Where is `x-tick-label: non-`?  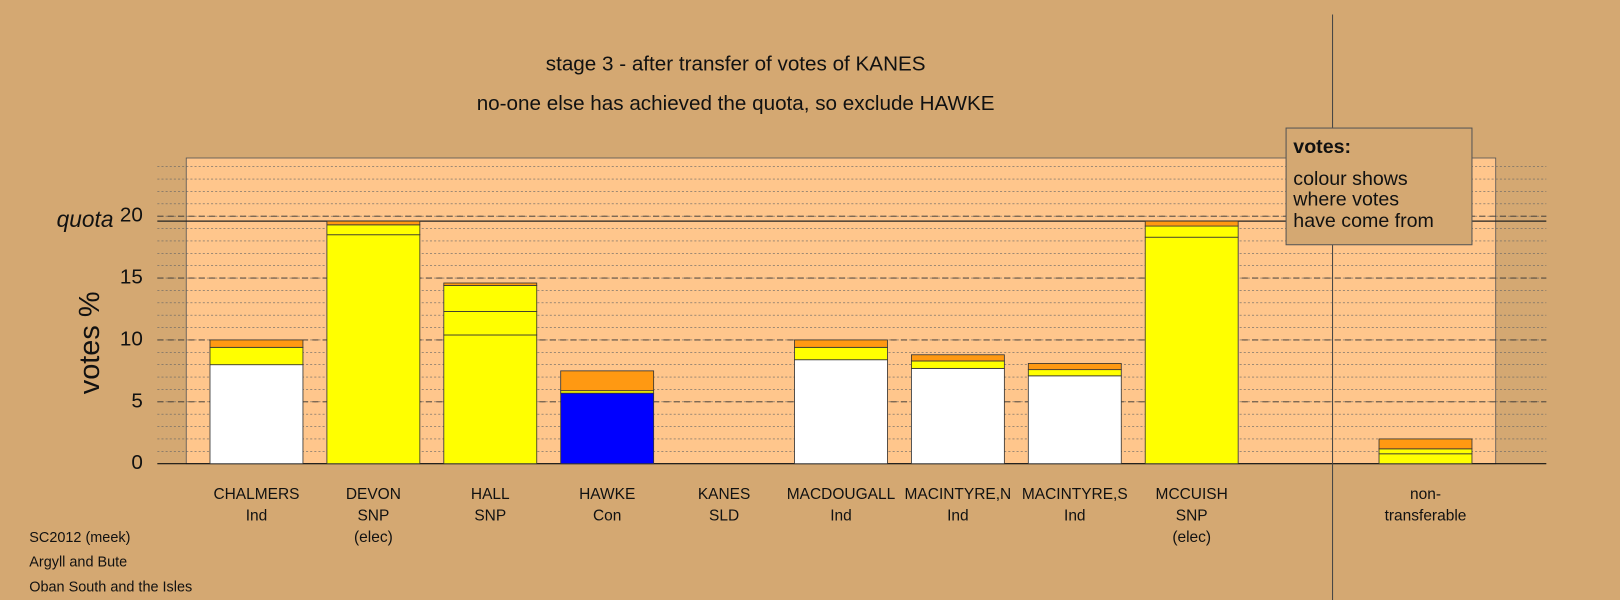
x-tick-label: non- is located at coordinates (1425, 494).